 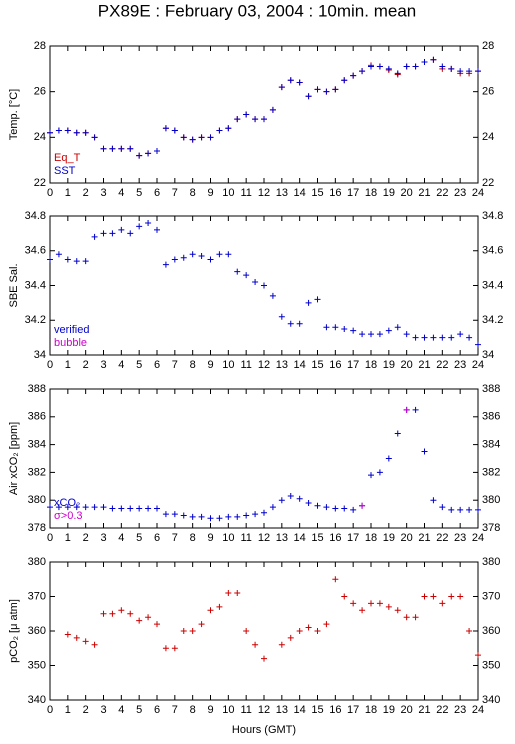 What do you see at coordinates (228, 538) in the screenshot?
I see `x-tick-label: 10` at bounding box center [228, 538].